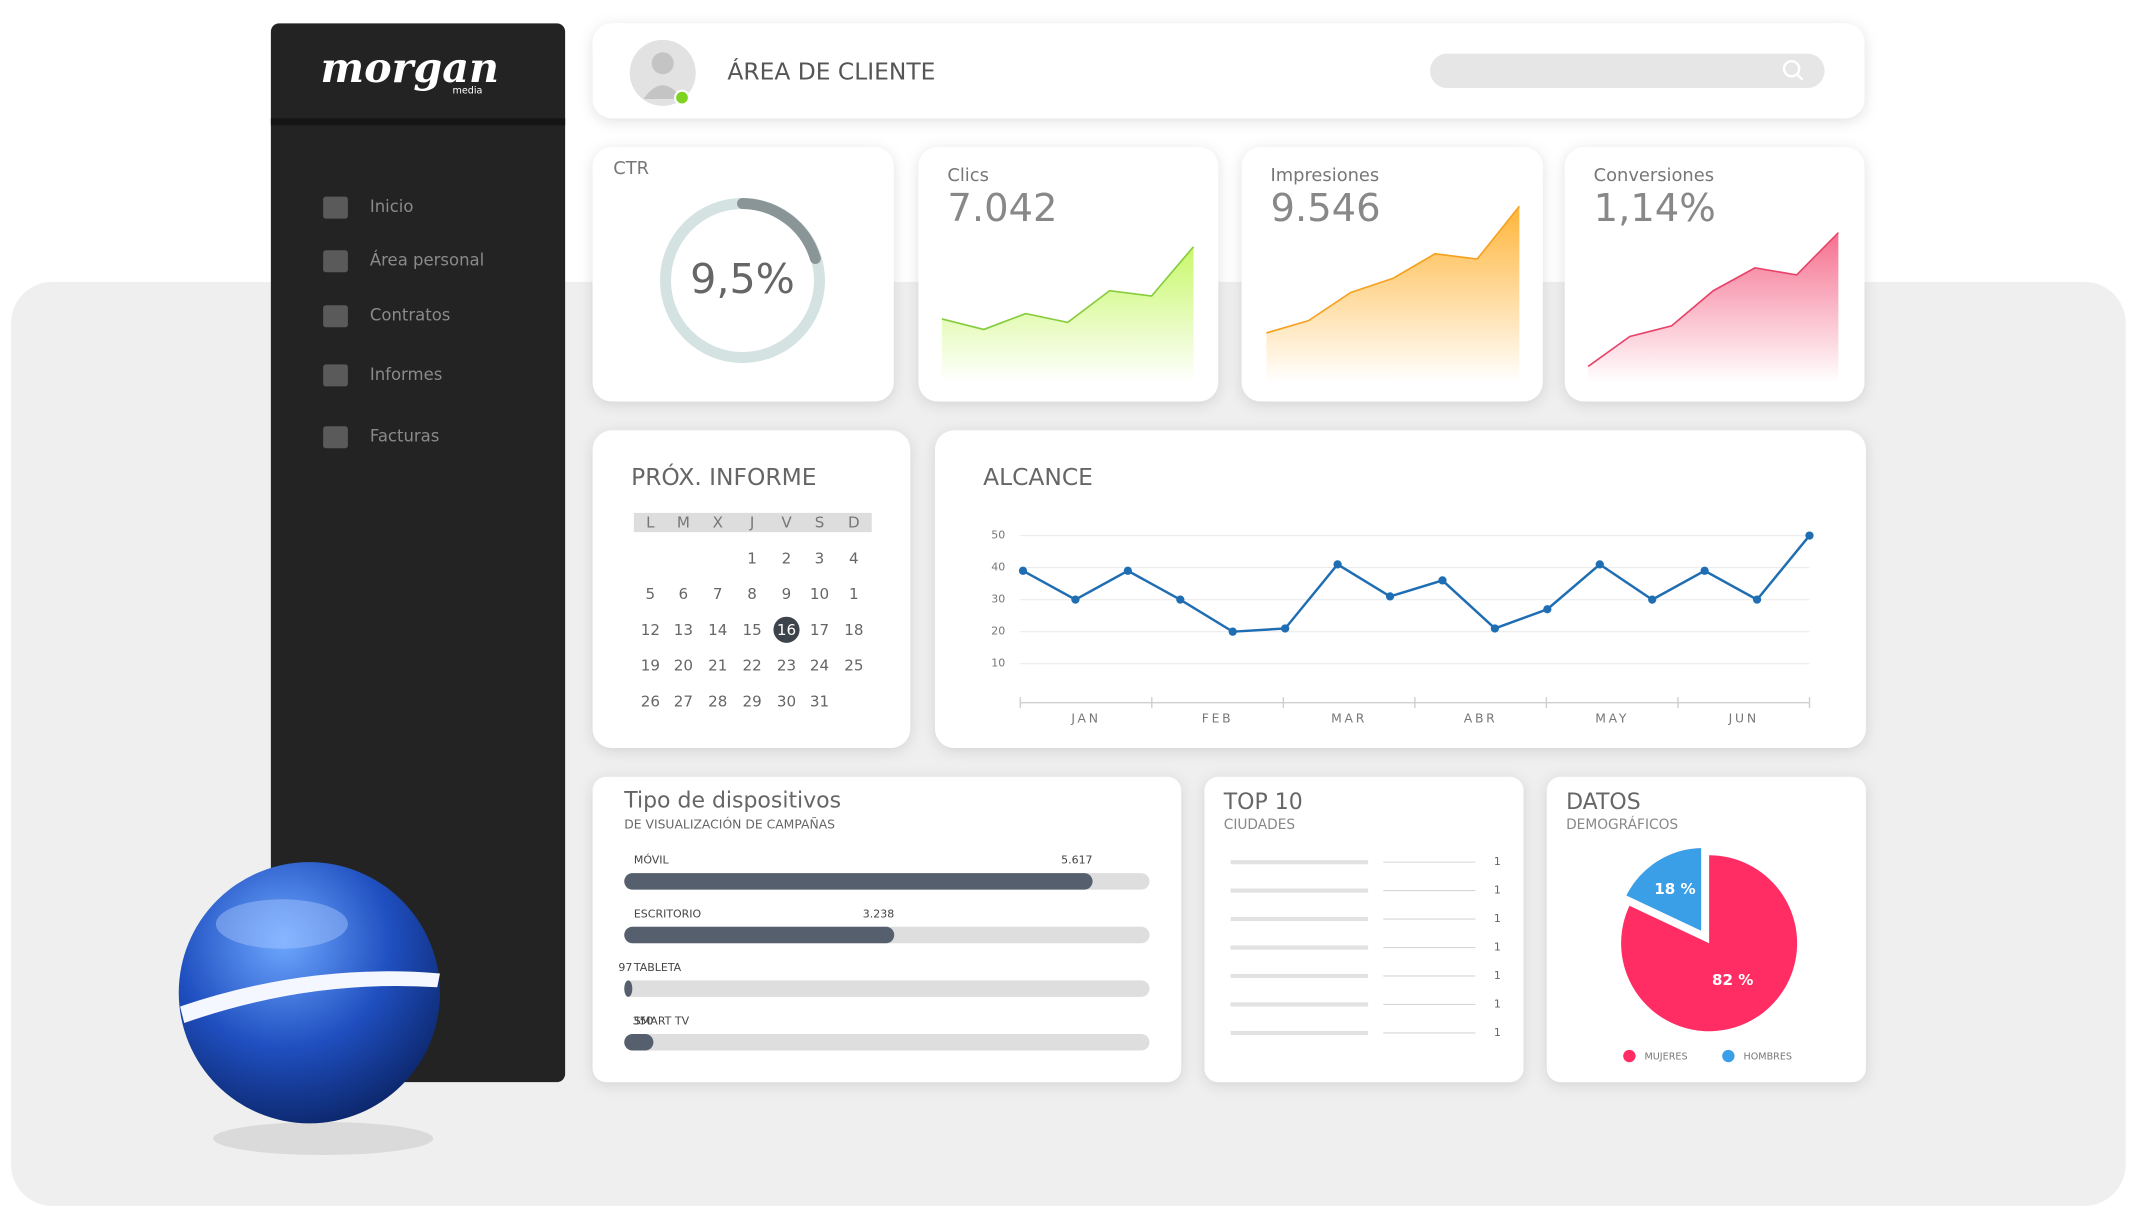 This screenshot has width=2150, height=1231. I want to click on day: 3, so click(820, 558).